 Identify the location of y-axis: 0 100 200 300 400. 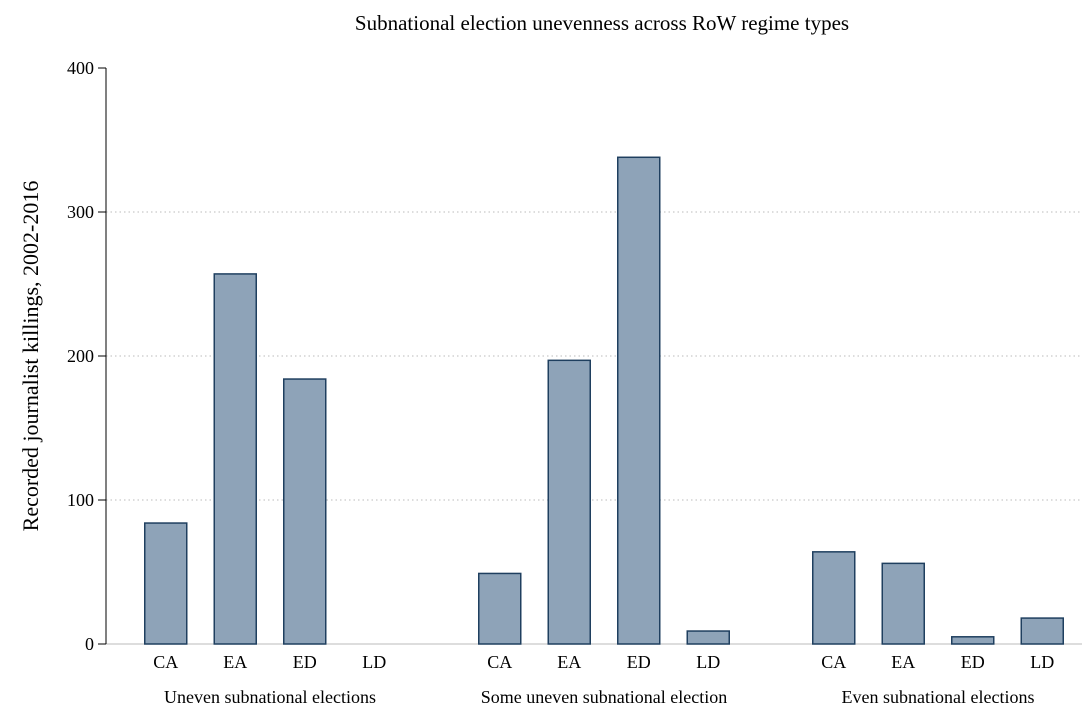
(87, 356).